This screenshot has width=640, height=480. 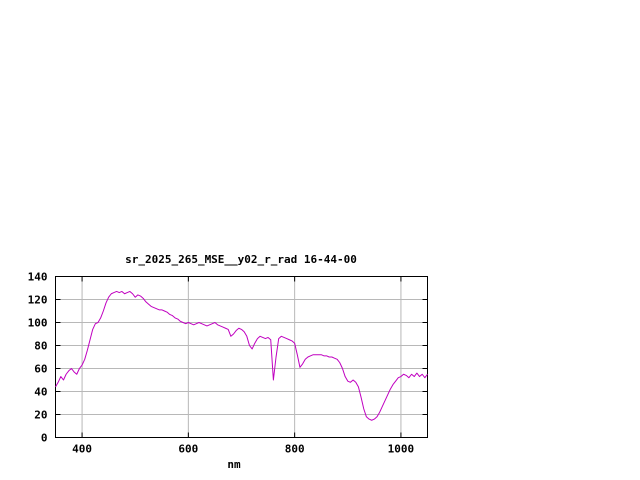 What do you see at coordinates (40, 392) in the screenshot?
I see `y-tick-label: 40` at bounding box center [40, 392].